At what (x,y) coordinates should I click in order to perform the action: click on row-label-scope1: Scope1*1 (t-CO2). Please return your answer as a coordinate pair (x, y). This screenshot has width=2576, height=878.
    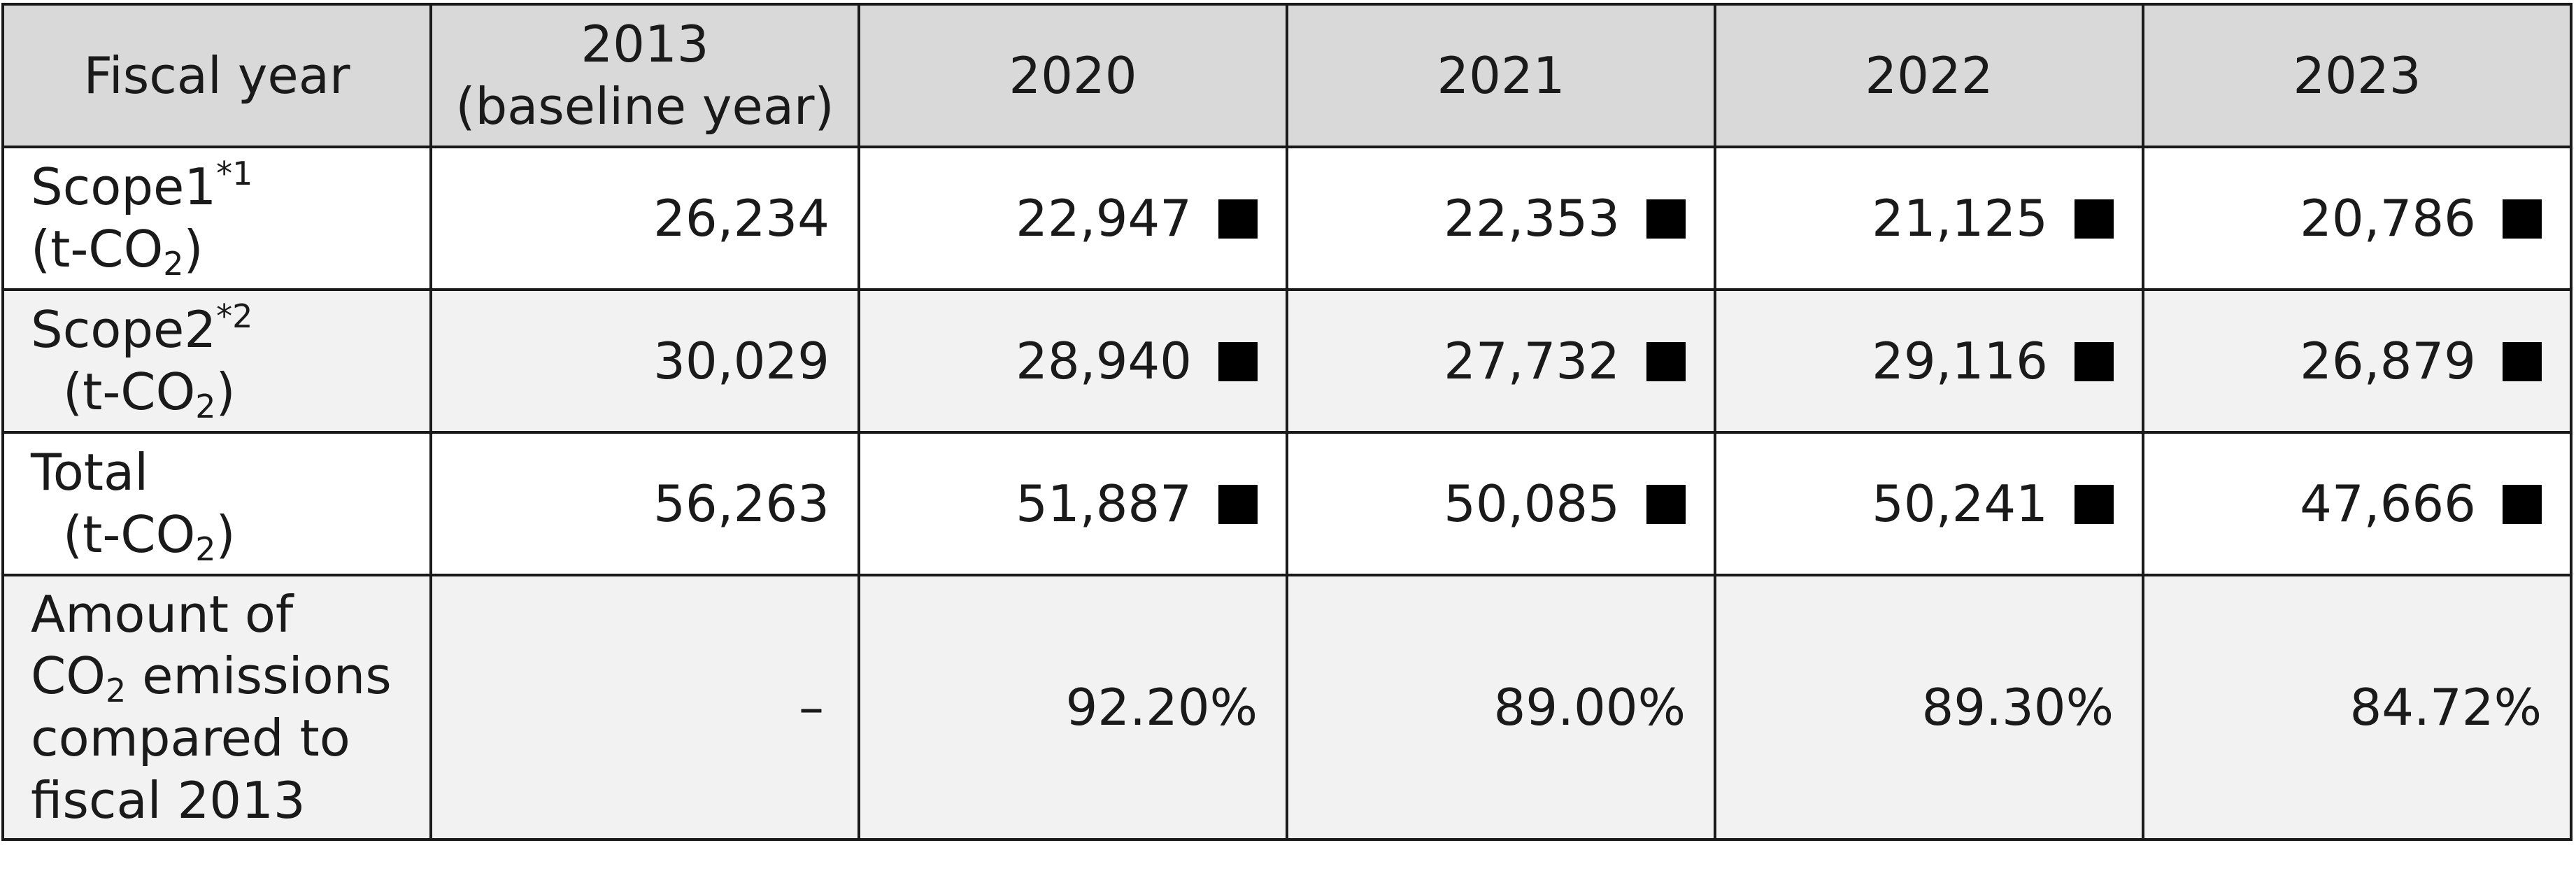
    Looking at the image, I should click on (216, 218).